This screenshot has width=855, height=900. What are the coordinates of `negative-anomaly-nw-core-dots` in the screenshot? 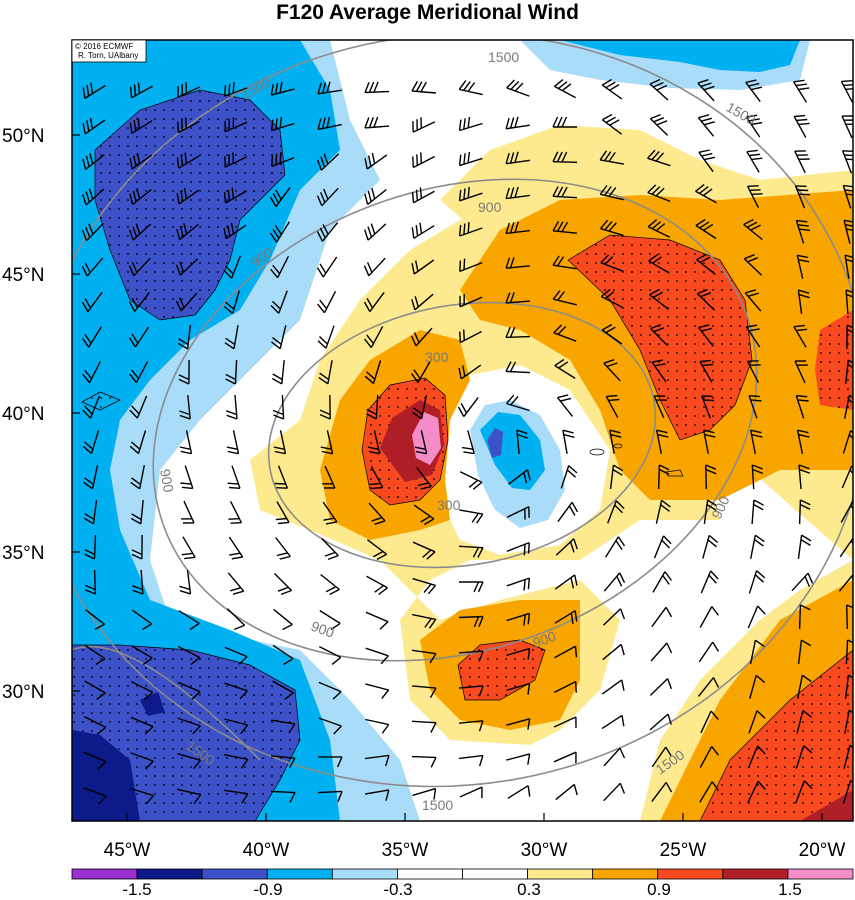 It's located at (190, 205).